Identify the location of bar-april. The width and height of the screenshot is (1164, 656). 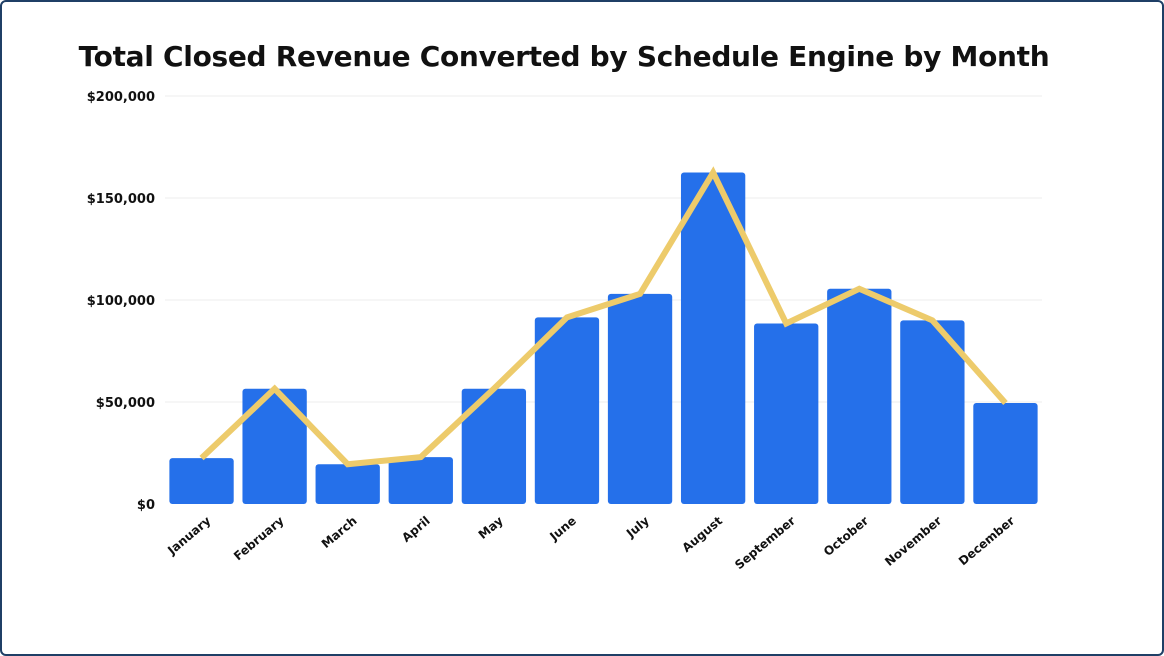
(420, 480).